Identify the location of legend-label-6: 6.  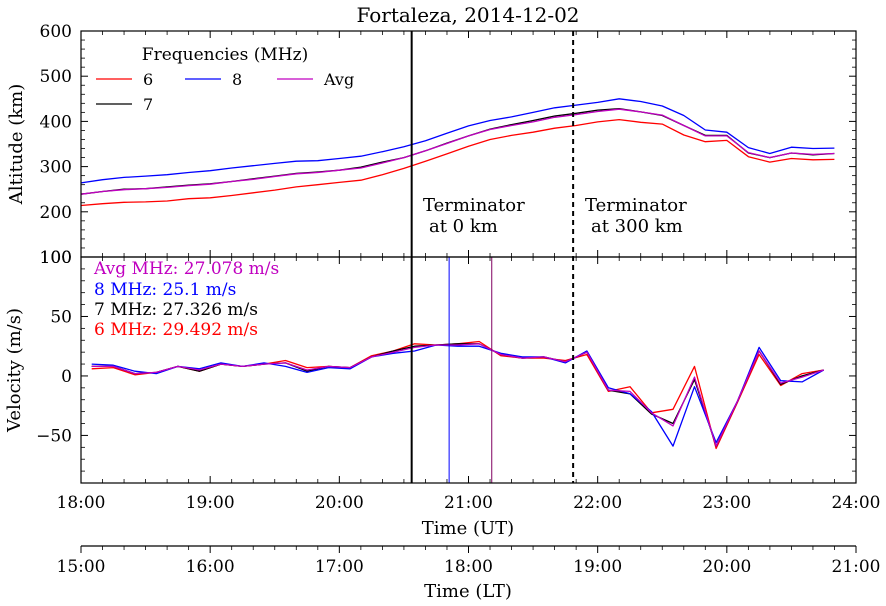
(148, 79).